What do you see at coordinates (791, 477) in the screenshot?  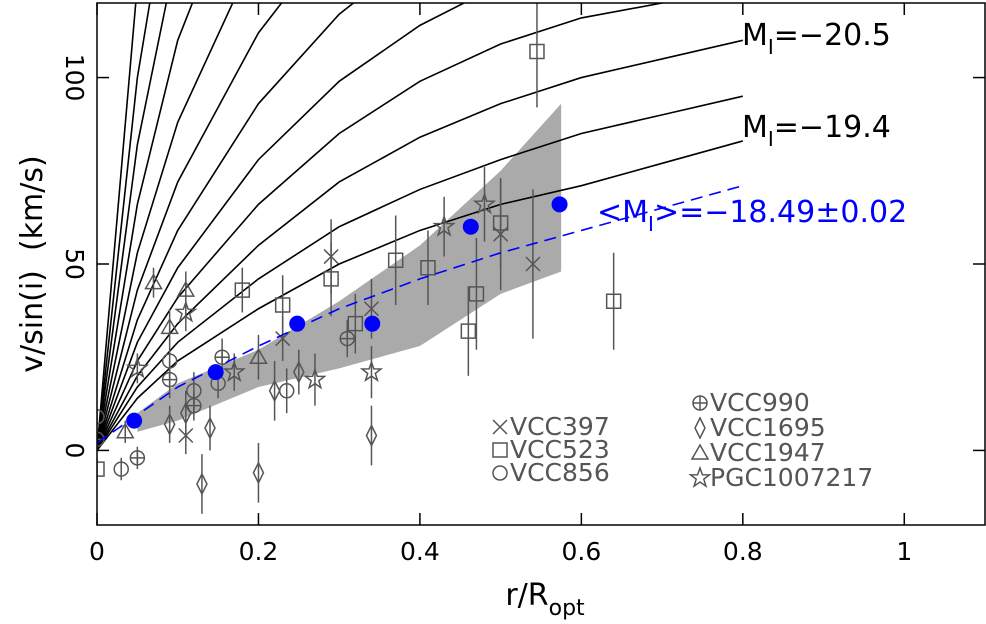 I see `legend-label: PGC1007217` at bounding box center [791, 477].